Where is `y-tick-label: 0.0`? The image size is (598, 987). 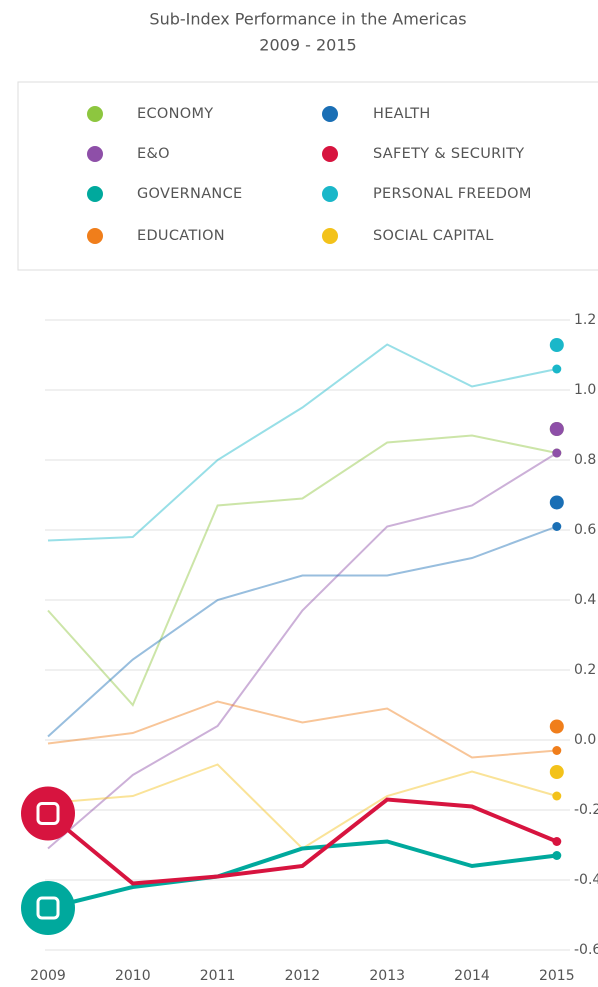
y-tick-label: 0.0 is located at coordinates (585, 740).